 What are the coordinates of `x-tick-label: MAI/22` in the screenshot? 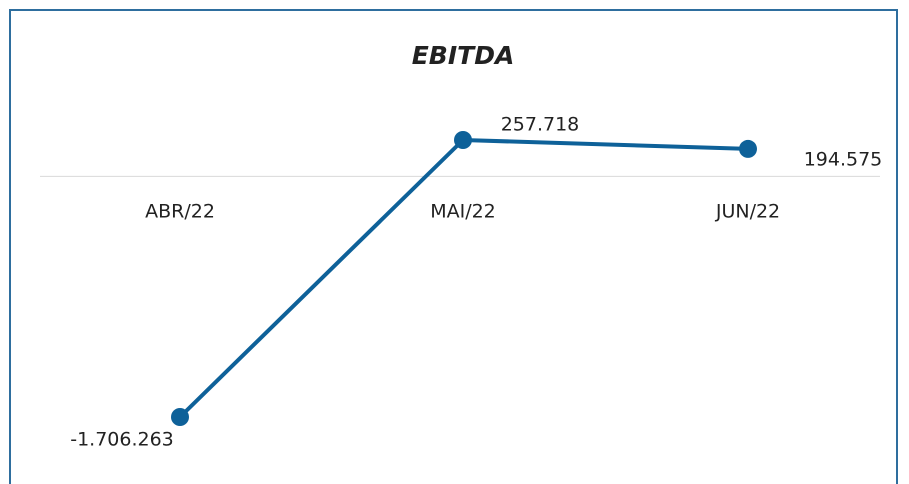 It's located at (463, 212).